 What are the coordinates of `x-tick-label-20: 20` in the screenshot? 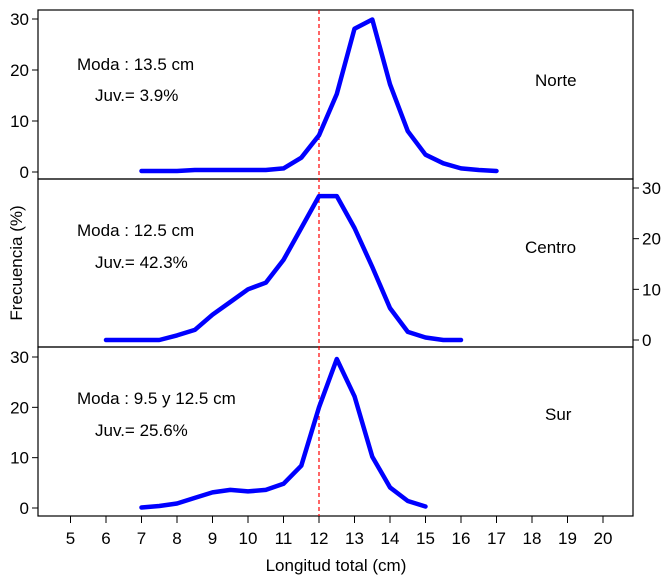 It's located at (603, 538).